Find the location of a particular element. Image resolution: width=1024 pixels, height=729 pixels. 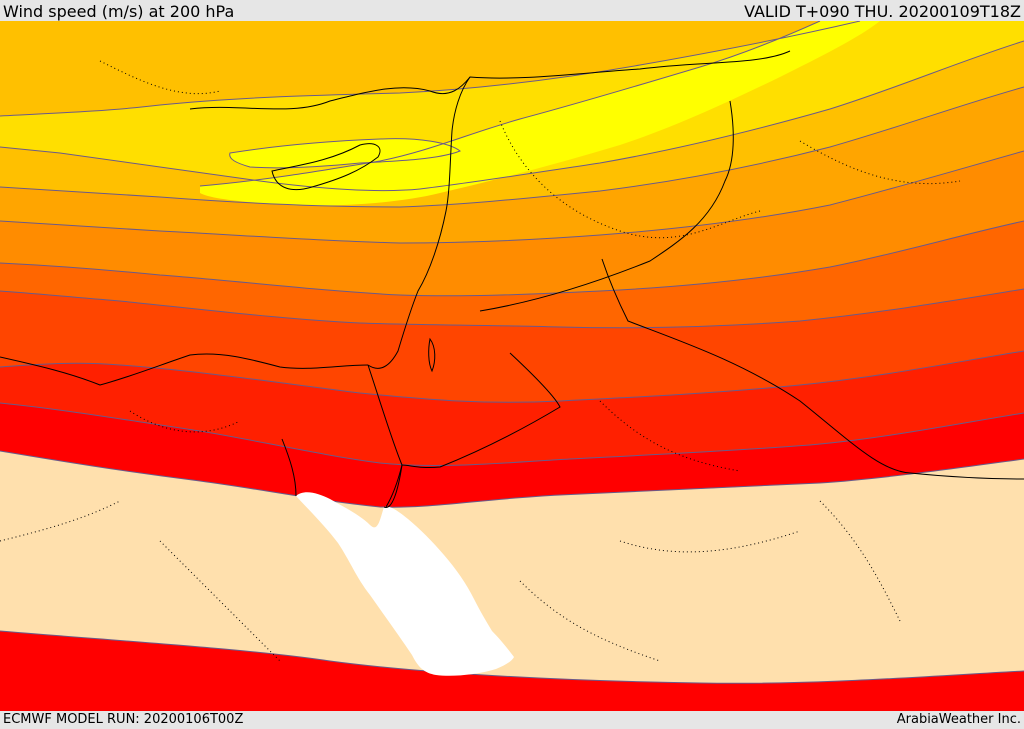

red-sea is located at coordinates (405, 584).